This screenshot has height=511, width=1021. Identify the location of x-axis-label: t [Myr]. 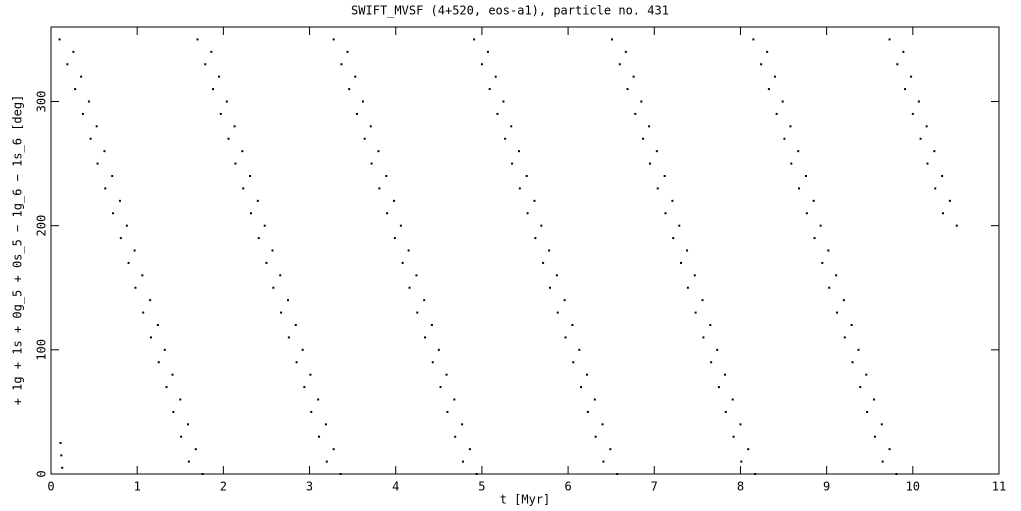
(525, 500).